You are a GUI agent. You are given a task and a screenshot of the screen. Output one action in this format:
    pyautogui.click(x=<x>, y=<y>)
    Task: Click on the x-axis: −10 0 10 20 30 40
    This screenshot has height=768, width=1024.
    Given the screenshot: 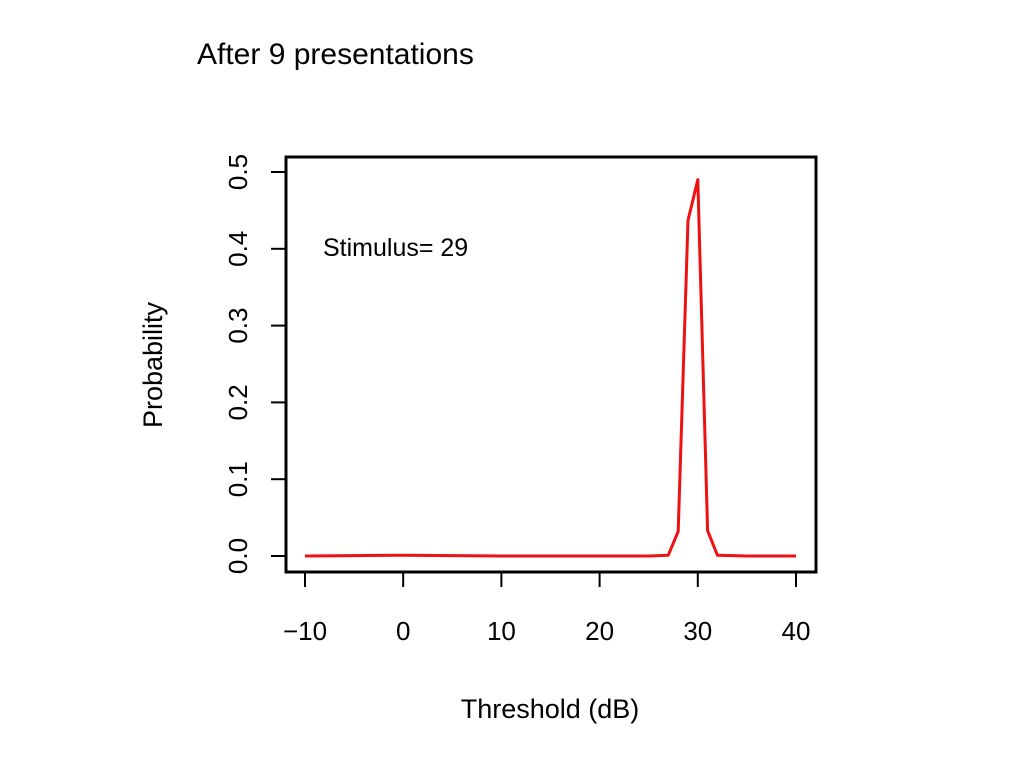 What is the action you would take?
    pyautogui.click(x=547, y=609)
    